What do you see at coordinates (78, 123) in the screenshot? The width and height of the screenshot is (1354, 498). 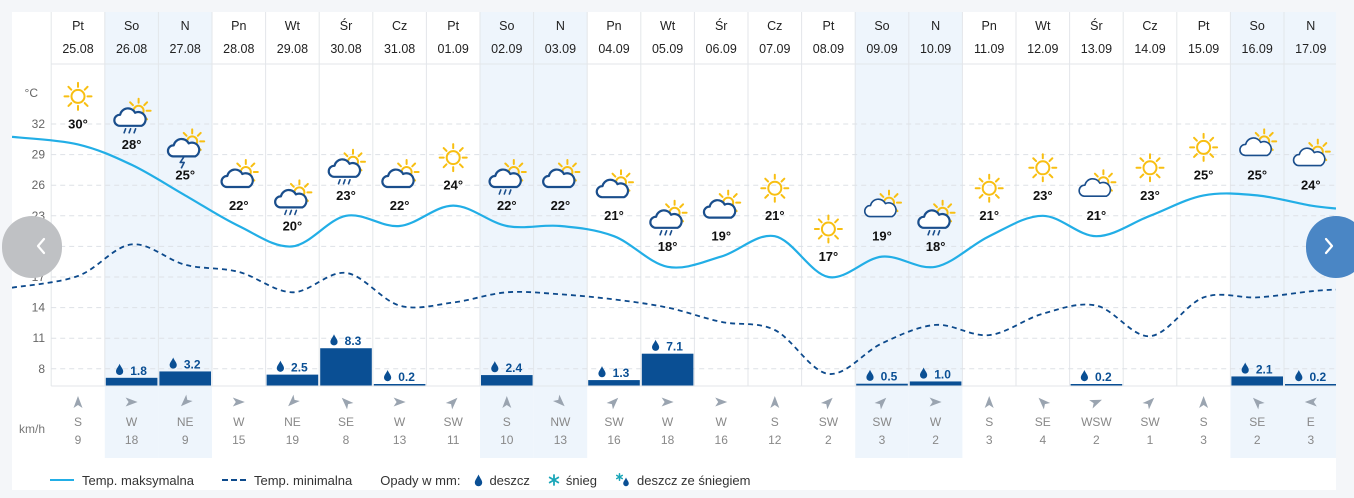 I see `tmax-value-label: 30°` at bounding box center [78, 123].